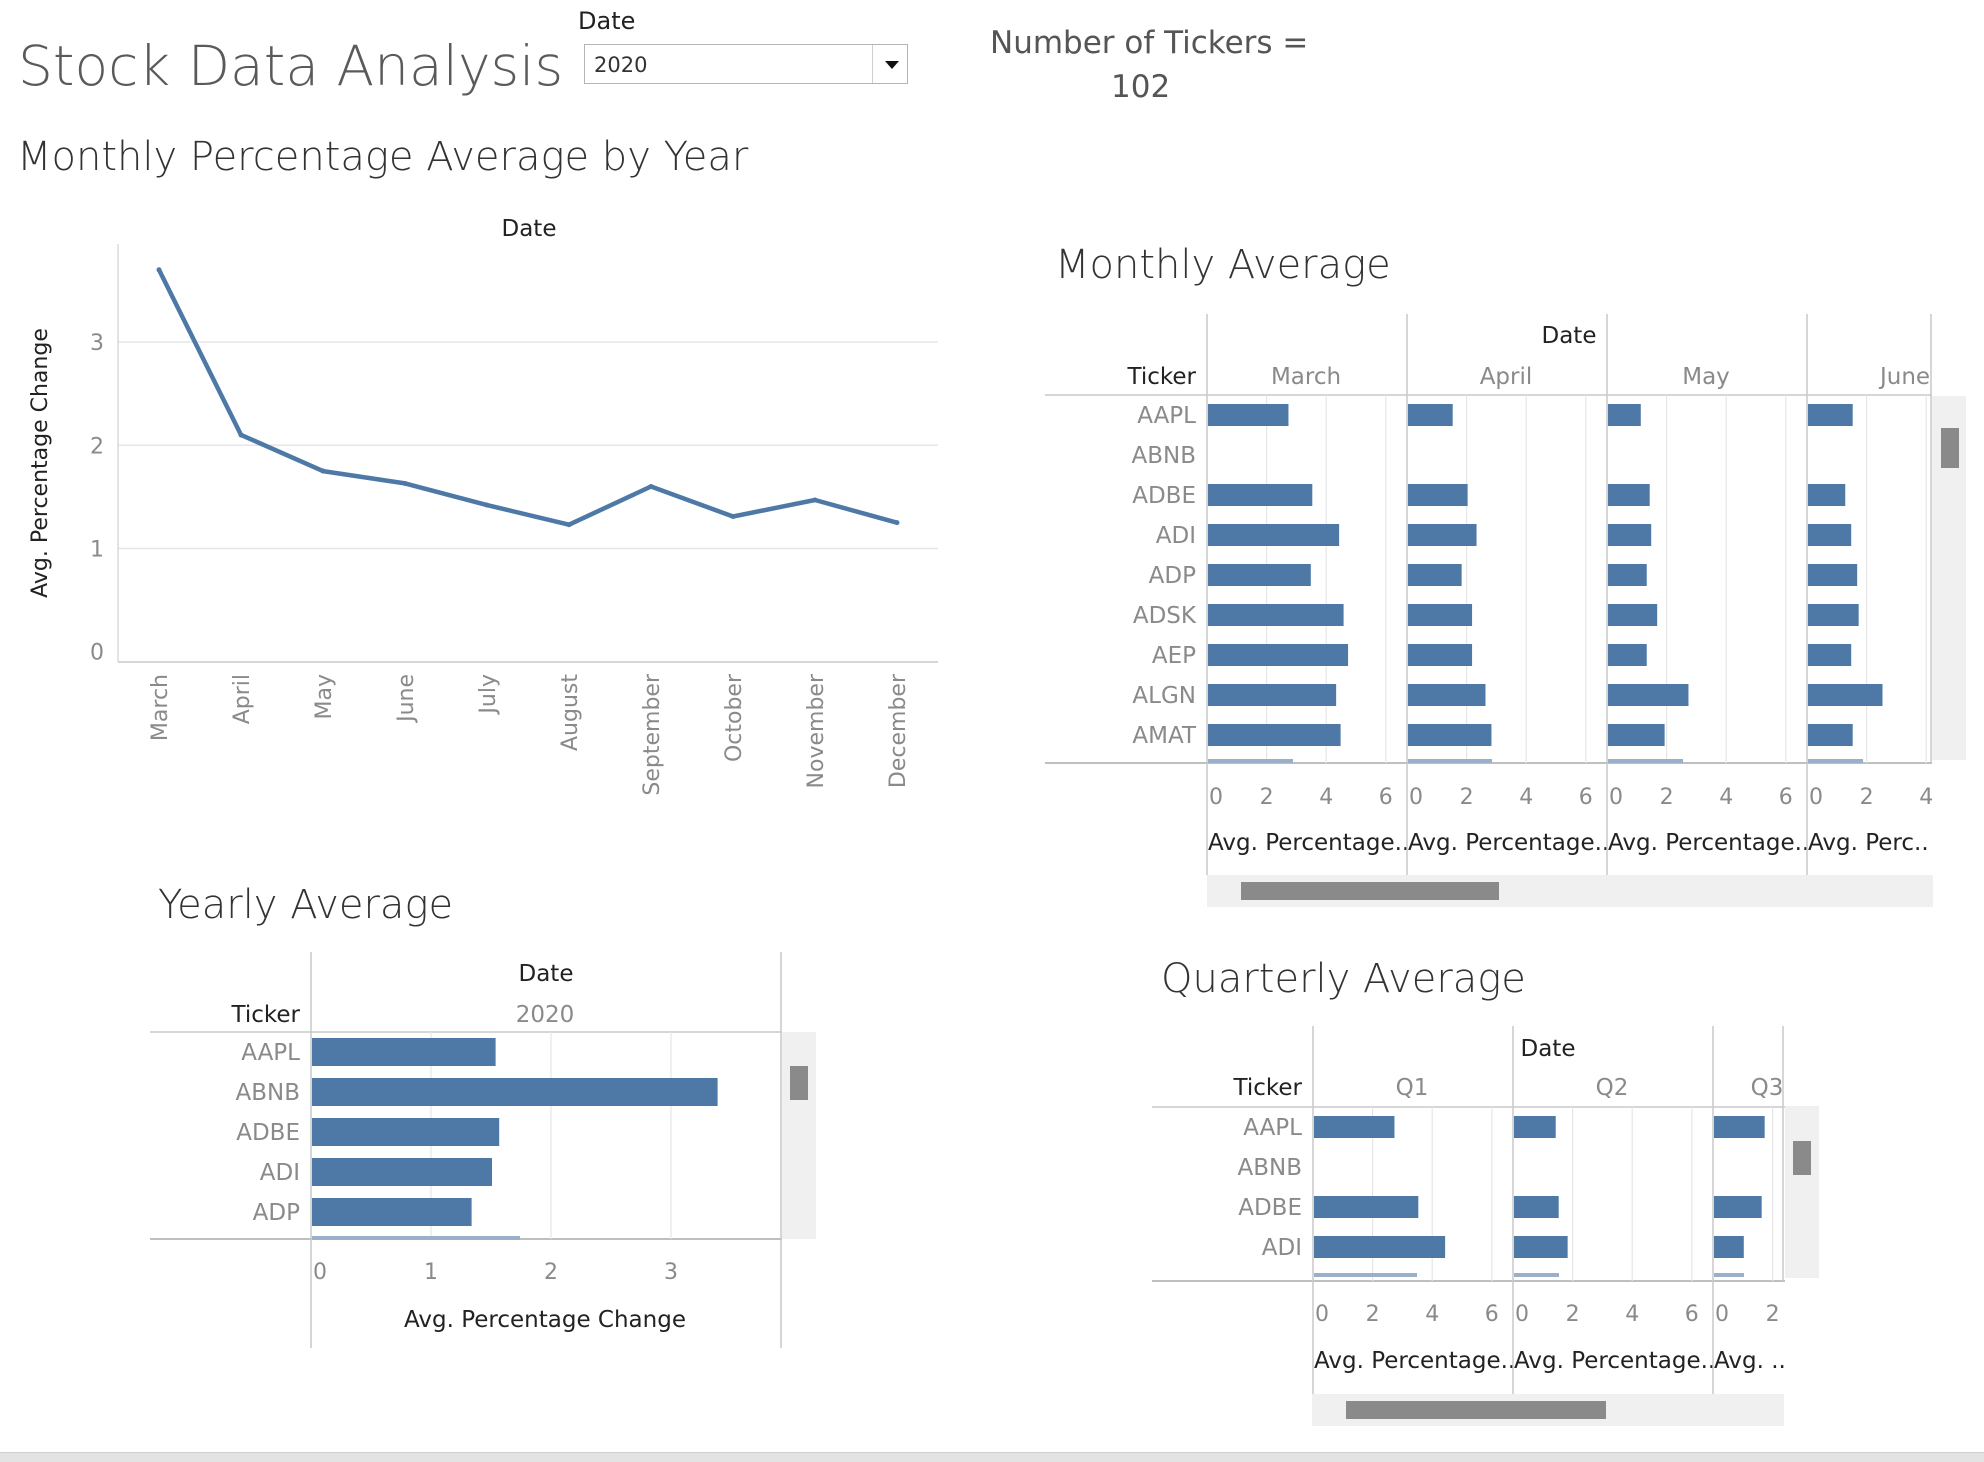 The width and height of the screenshot is (1984, 1462). What do you see at coordinates (324, 696) in the screenshot?
I see `x-tick-label: May` at bounding box center [324, 696].